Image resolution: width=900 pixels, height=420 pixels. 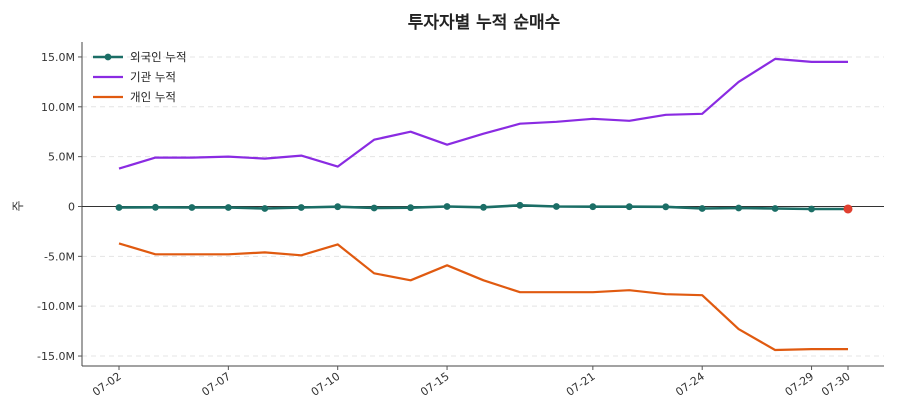 I want to click on x-tick-label: 07-07, so click(x=216, y=384).